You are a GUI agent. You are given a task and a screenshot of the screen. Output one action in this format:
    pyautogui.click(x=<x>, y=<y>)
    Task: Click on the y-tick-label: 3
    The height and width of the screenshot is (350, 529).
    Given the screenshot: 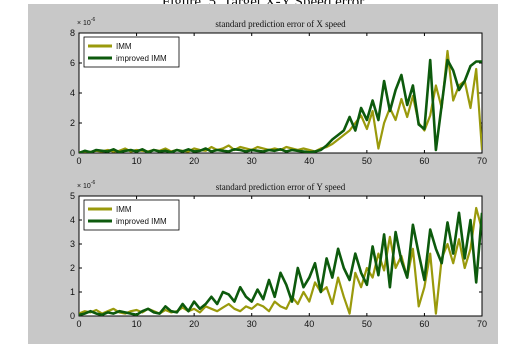 What is the action you would take?
    pyautogui.click(x=72, y=244)
    